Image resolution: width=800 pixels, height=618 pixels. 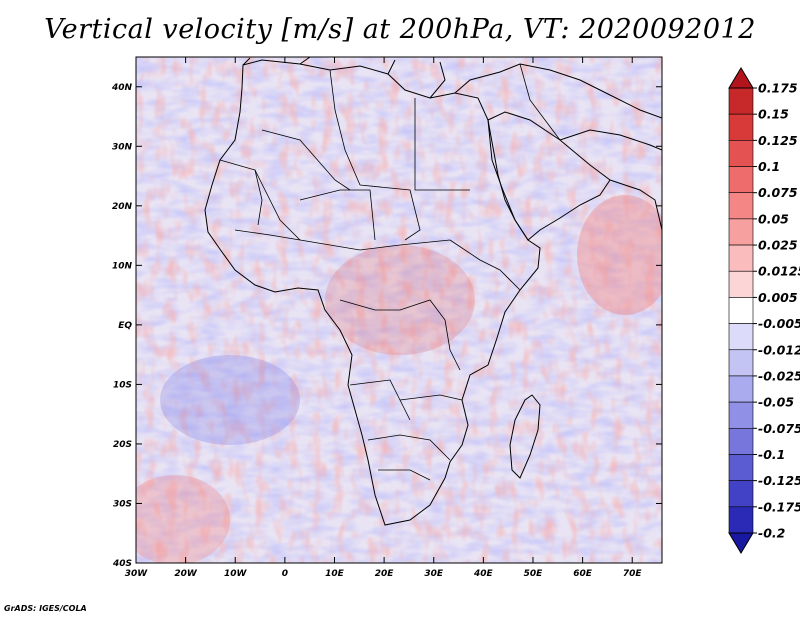 What do you see at coordinates (741, 543) in the screenshot?
I see `colorbar-bottom-triangle` at bounding box center [741, 543].